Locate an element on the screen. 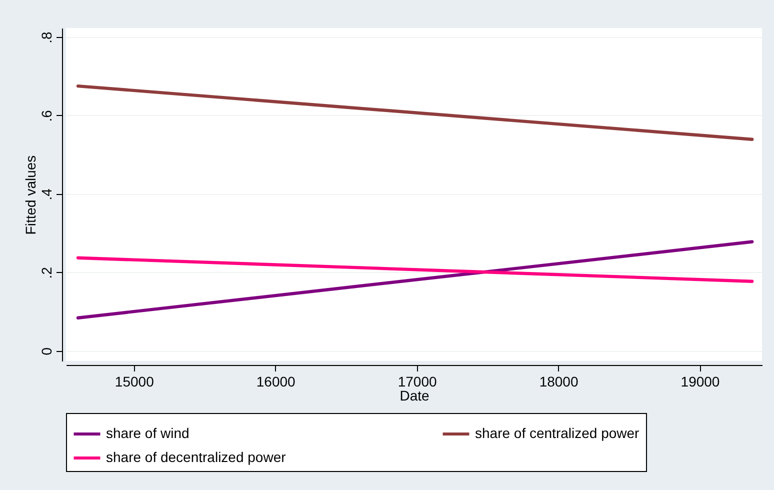 This screenshot has width=774, height=490. y-tick-label: .6 is located at coordinates (46, 116).